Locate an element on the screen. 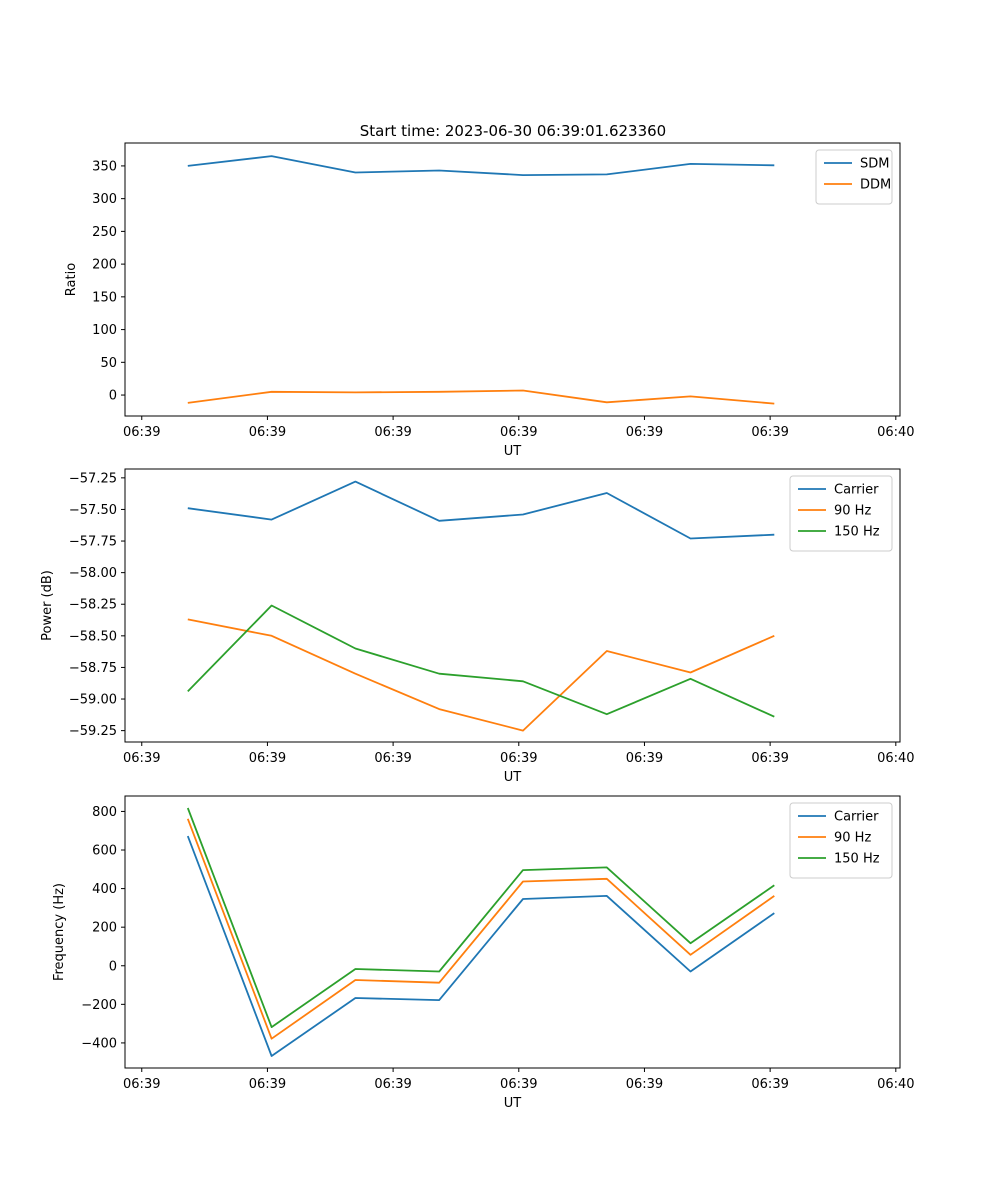  y-axis-label: Ratio is located at coordinates (71, 279).